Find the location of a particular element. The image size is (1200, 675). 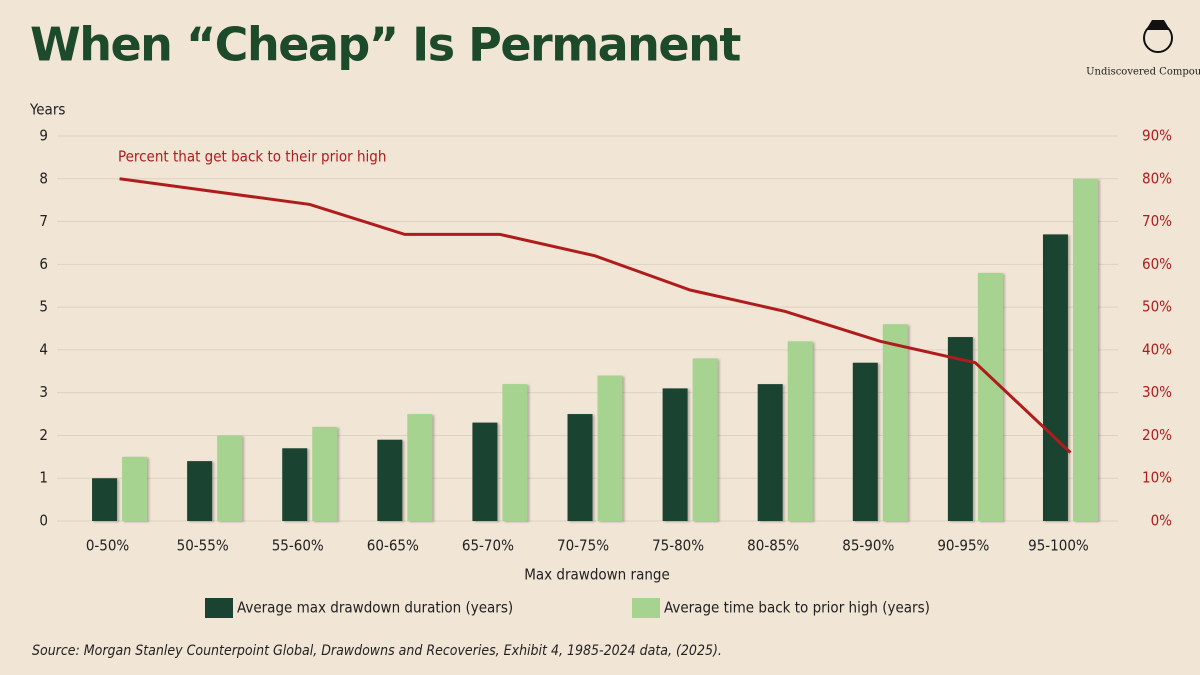

y2-tick-label: 30% is located at coordinates (1157, 392).